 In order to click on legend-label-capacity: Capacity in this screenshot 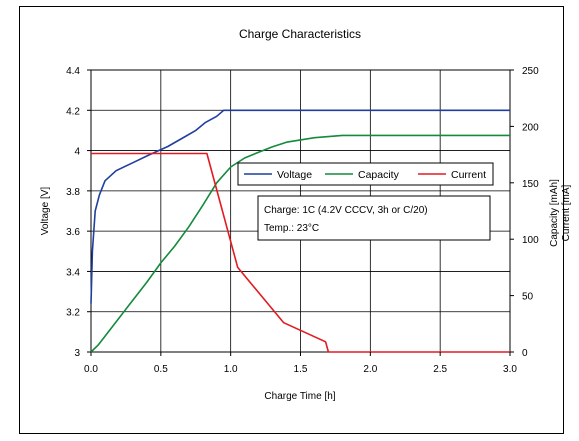, I will do `click(379, 175)`.